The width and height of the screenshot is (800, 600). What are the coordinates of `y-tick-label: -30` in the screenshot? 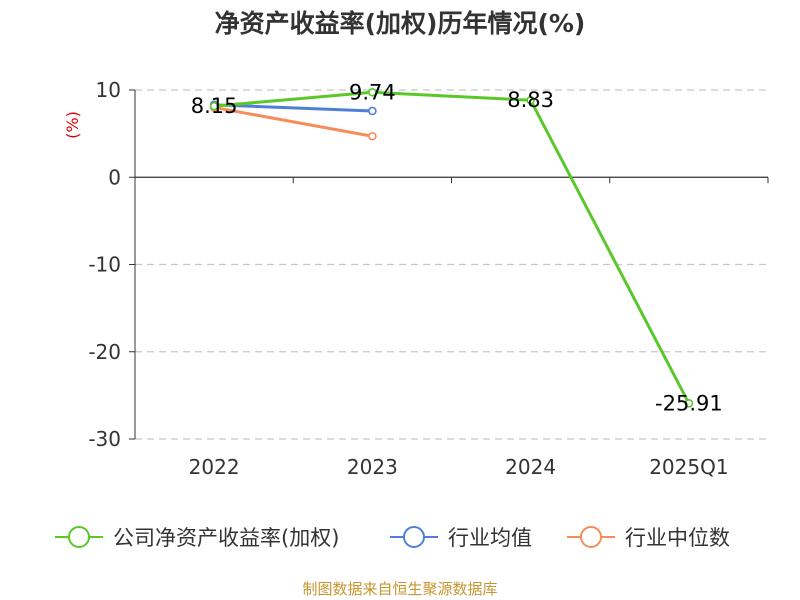 It's located at (104, 439).